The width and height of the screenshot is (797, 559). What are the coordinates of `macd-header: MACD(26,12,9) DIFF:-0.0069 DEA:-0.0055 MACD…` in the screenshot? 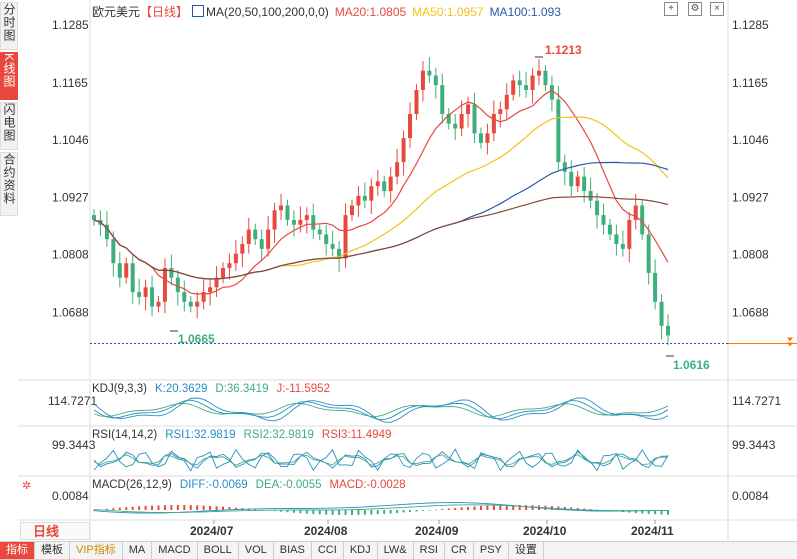 It's located at (253, 485).